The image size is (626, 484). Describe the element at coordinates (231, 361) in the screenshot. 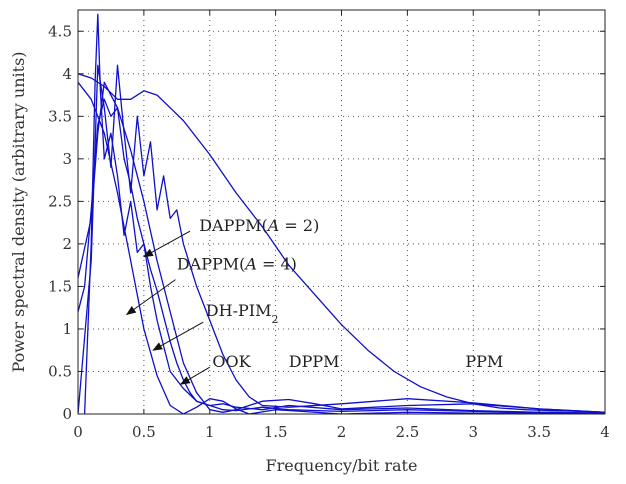

I see `annotation-ook: OOK` at that location.